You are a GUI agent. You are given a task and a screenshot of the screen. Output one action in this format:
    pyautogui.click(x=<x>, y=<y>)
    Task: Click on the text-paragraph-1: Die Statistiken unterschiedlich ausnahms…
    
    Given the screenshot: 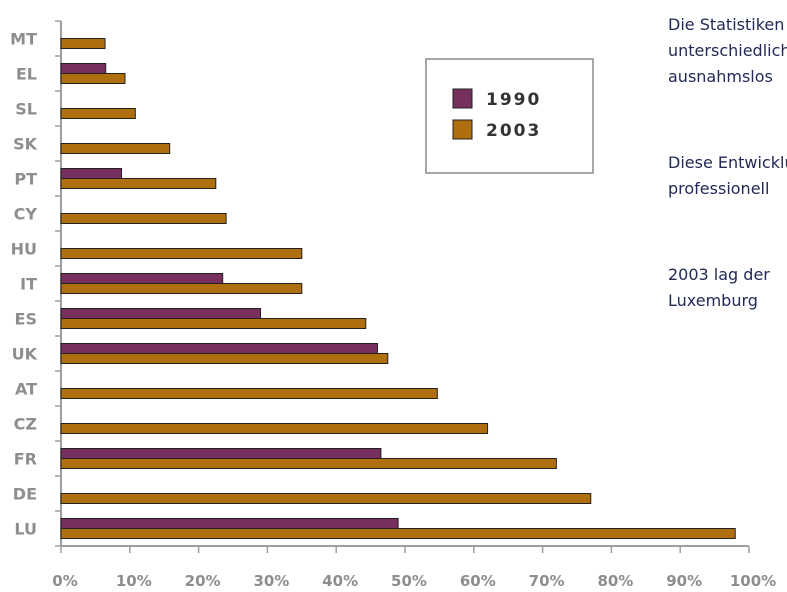 What is the action you would take?
    pyautogui.click(x=727, y=51)
    